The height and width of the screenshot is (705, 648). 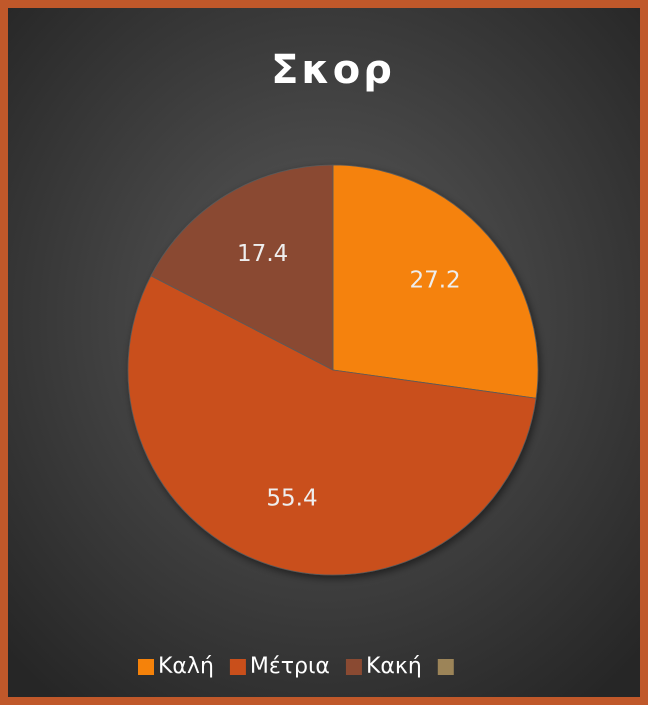 I want to click on legend-label: Κακή, so click(x=394, y=666).